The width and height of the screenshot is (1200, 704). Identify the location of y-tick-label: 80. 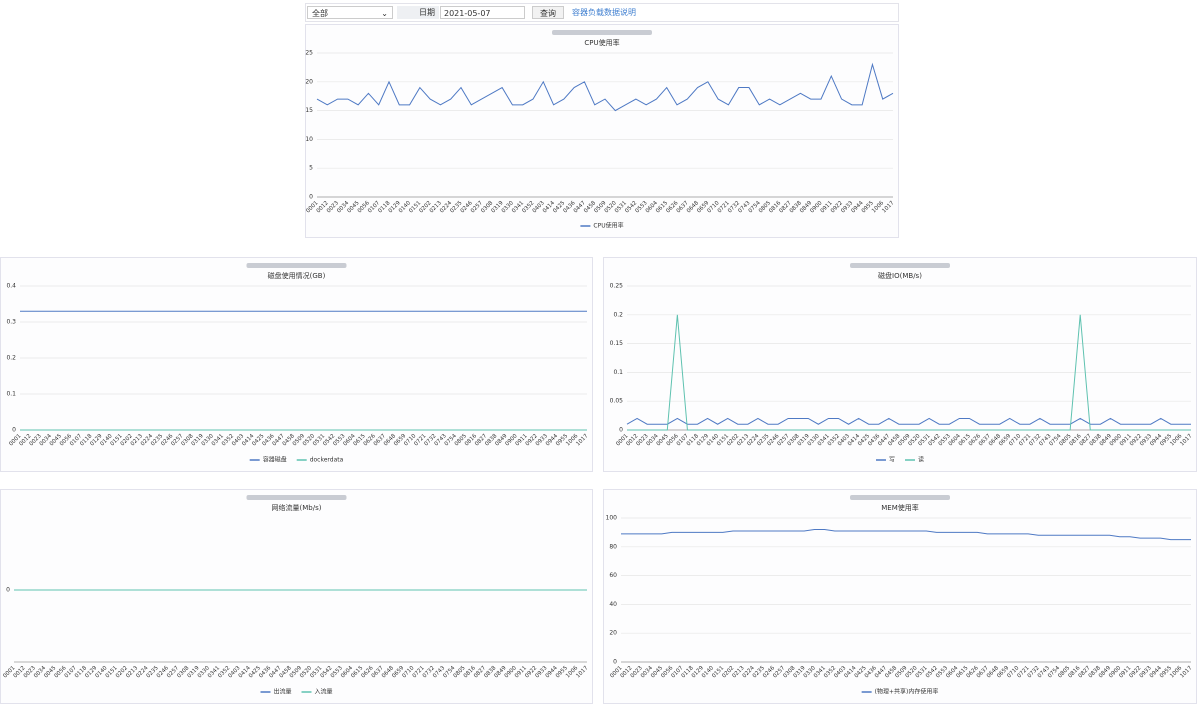
(613, 546).